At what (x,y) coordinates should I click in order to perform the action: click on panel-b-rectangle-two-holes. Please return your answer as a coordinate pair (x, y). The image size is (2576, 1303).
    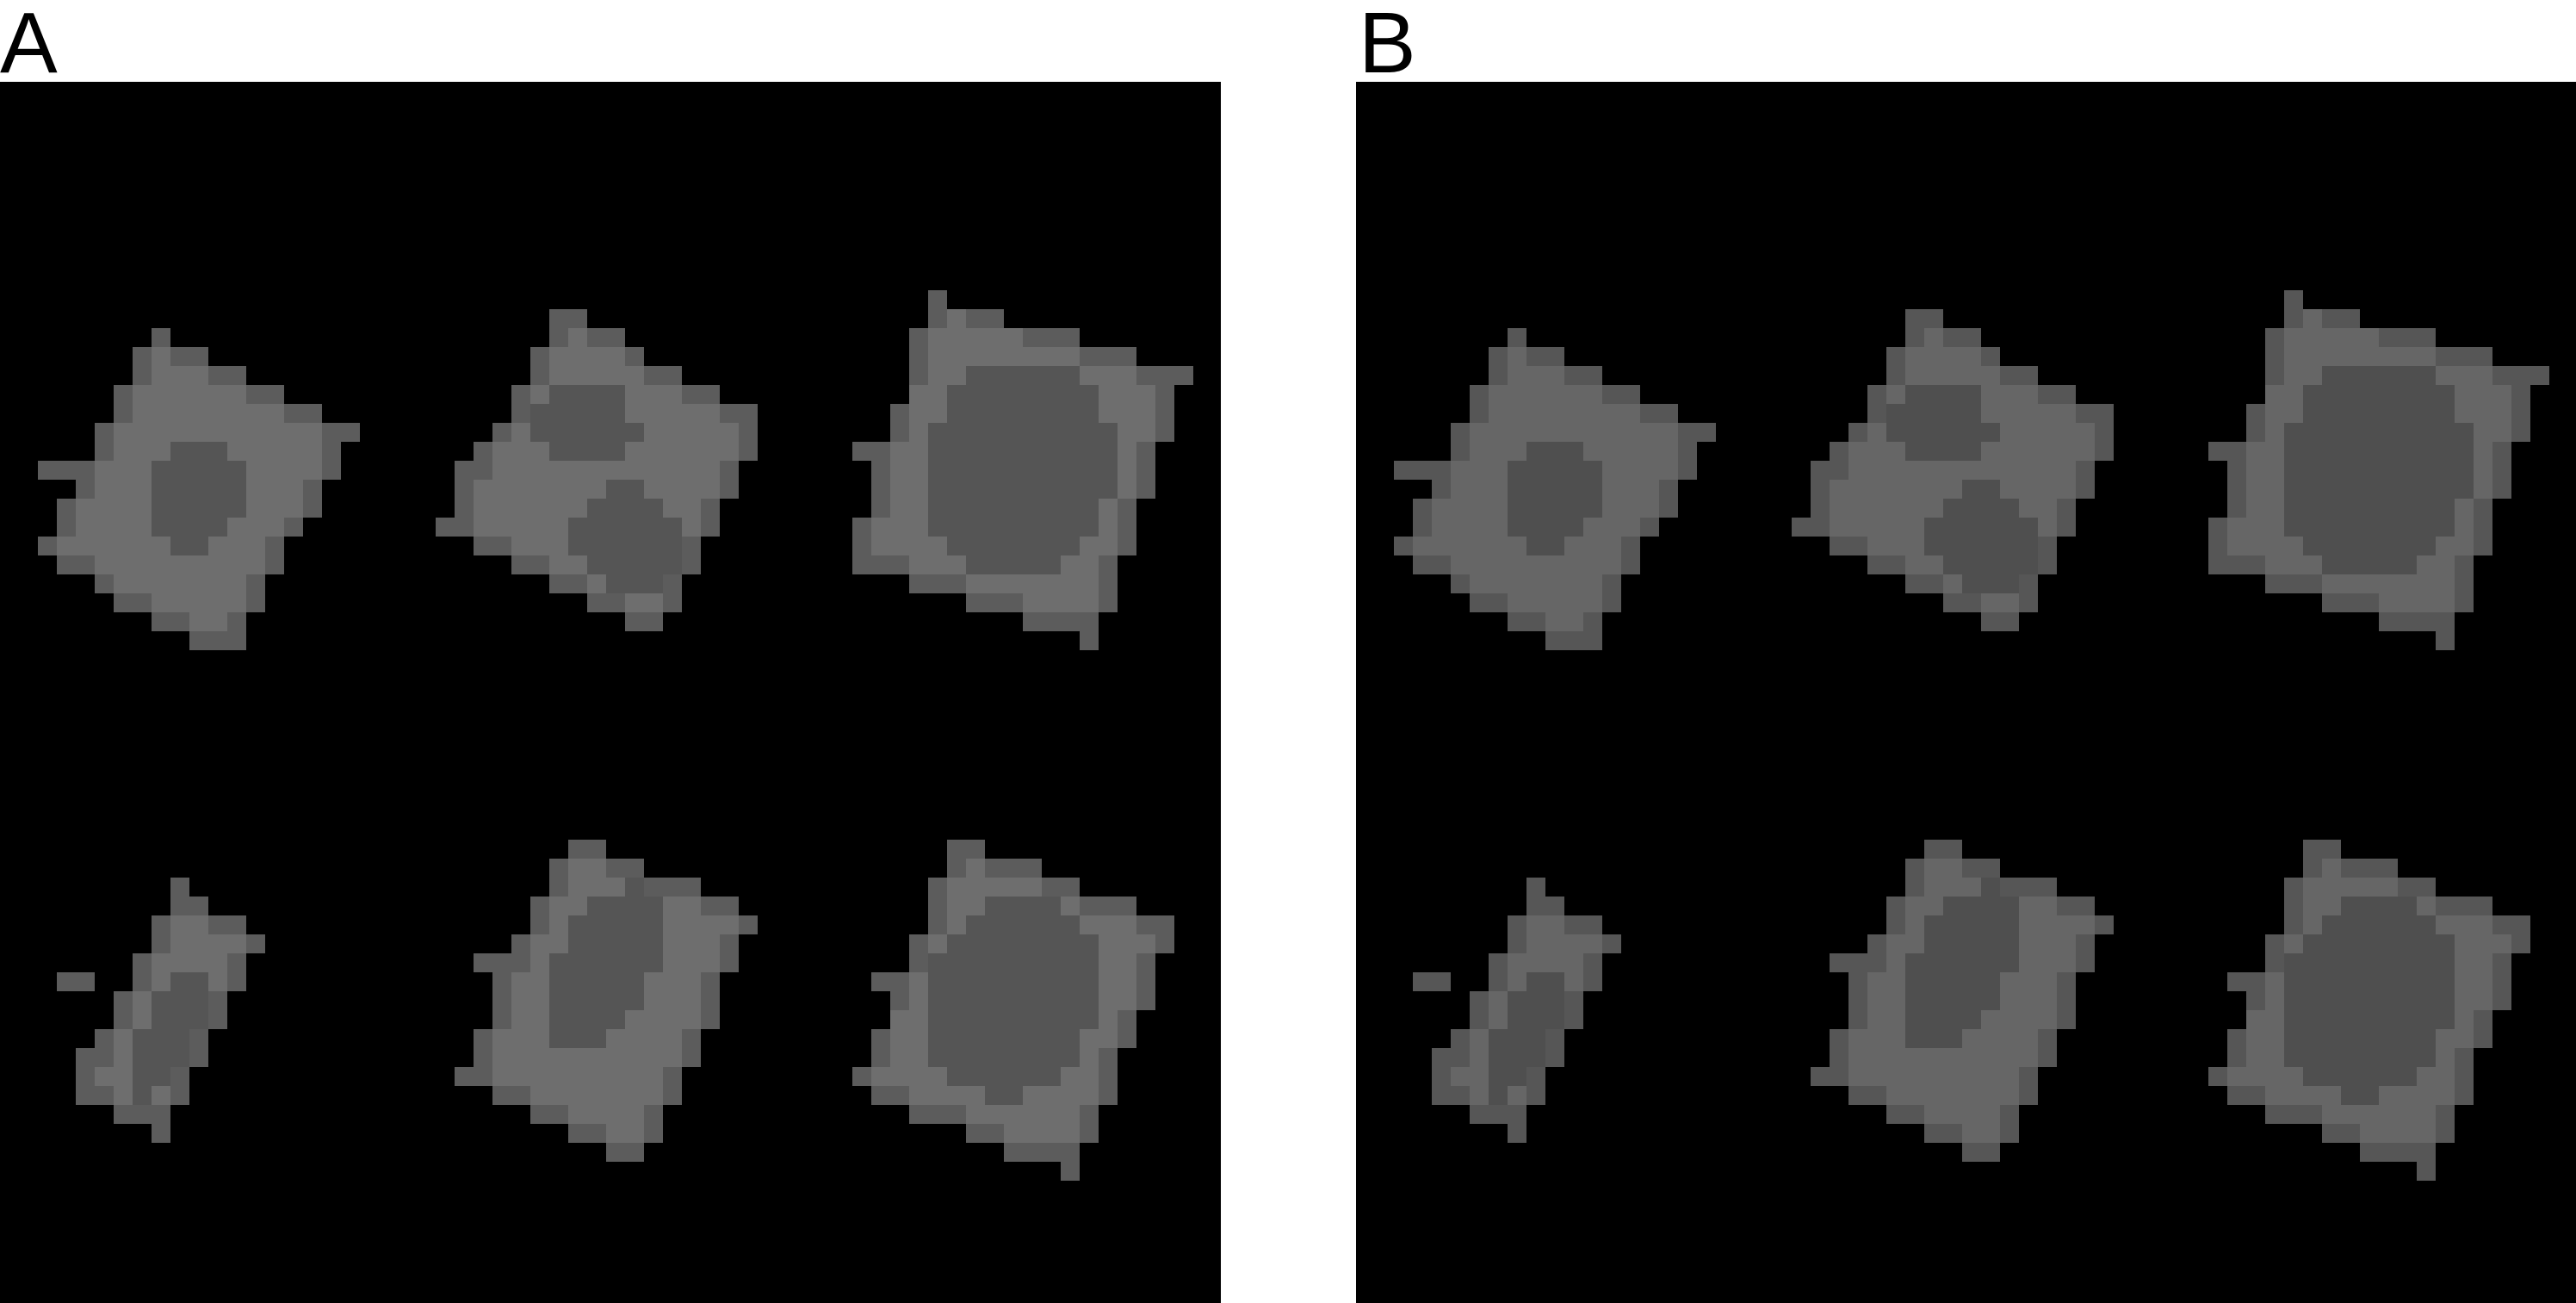
    Looking at the image, I should click on (1953, 470).